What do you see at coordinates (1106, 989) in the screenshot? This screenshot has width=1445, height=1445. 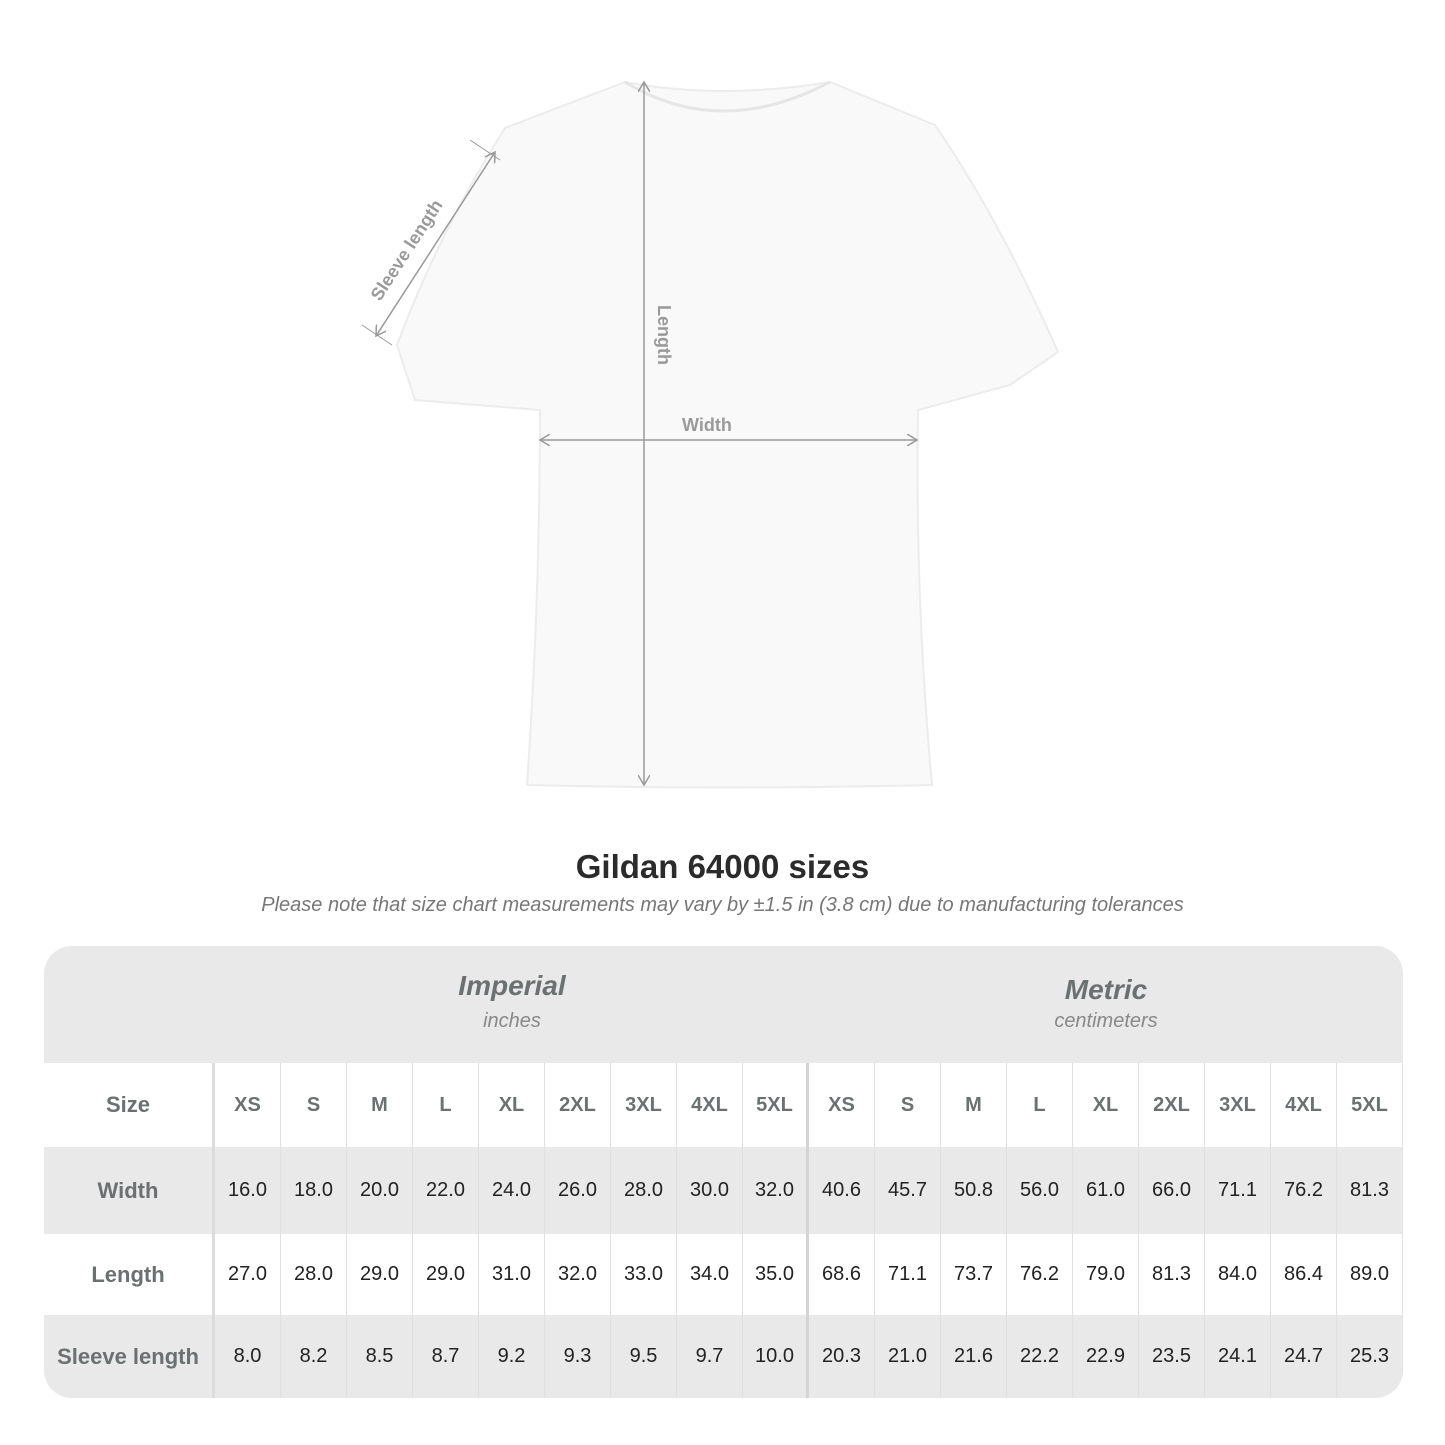 I see `metric-title: Metric` at bounding box center [1106, 989].